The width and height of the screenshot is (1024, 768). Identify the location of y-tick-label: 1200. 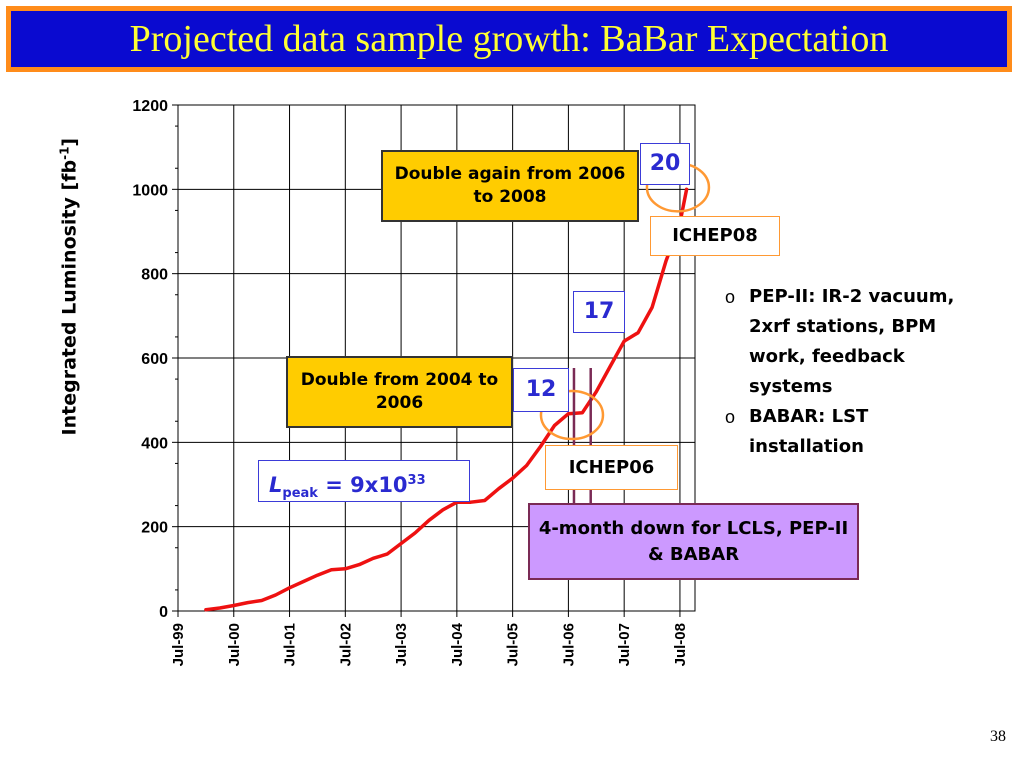
(150, 106).